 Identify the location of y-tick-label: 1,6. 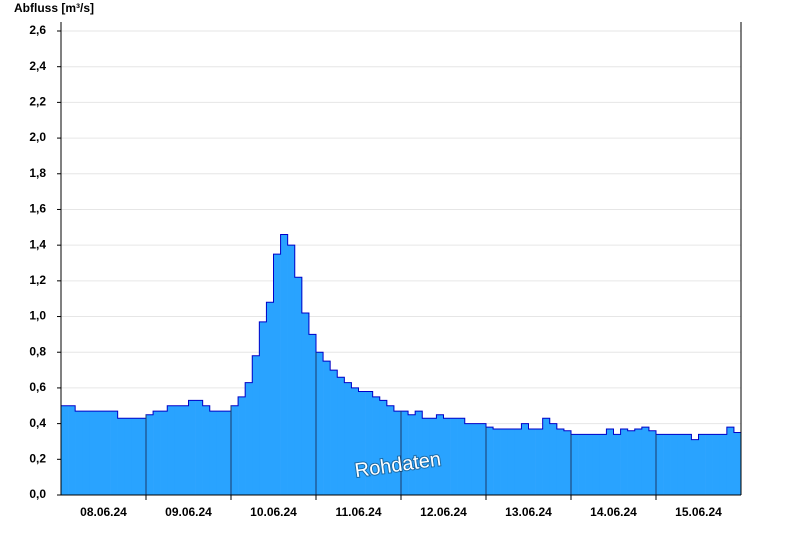
(37, 209).